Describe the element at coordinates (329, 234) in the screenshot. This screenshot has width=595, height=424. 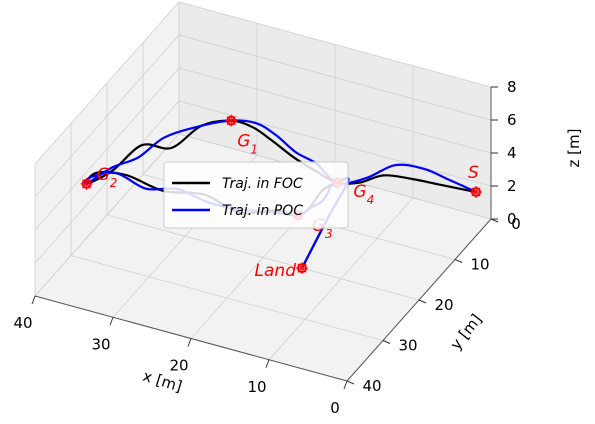
I see `waypoint-label-sub: 3` at that location.